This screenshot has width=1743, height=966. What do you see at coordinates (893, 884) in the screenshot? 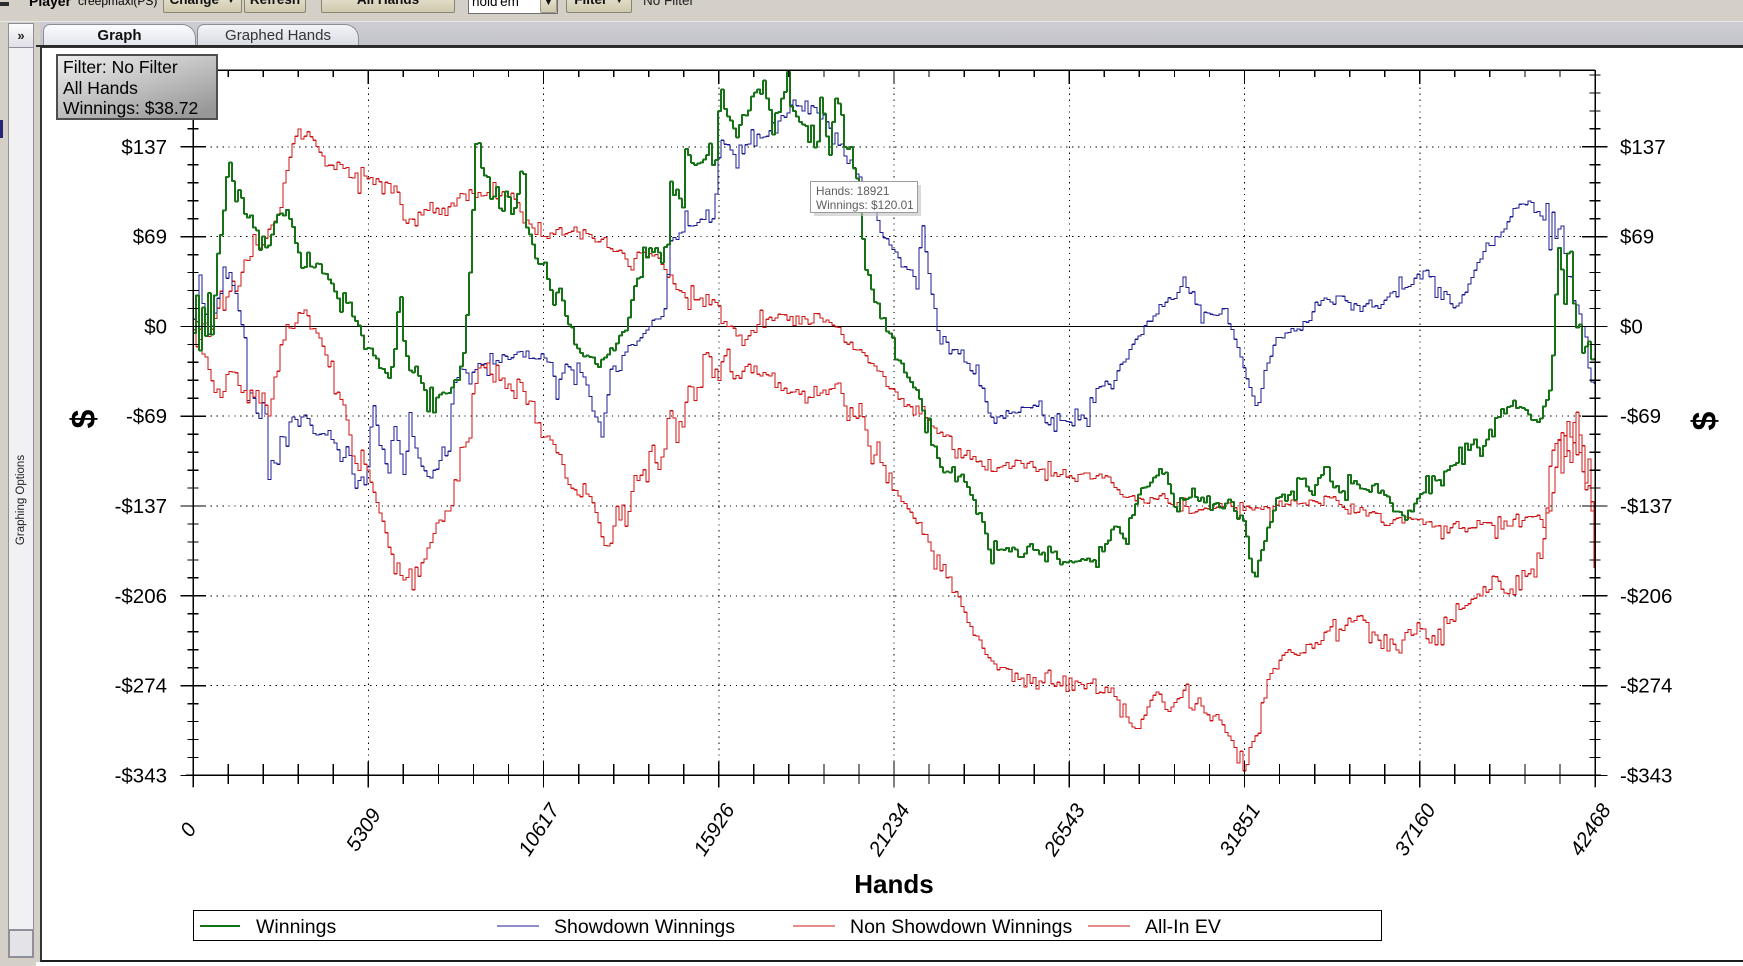
I see `svg-text: Hands` at bounding box center [893, 884].